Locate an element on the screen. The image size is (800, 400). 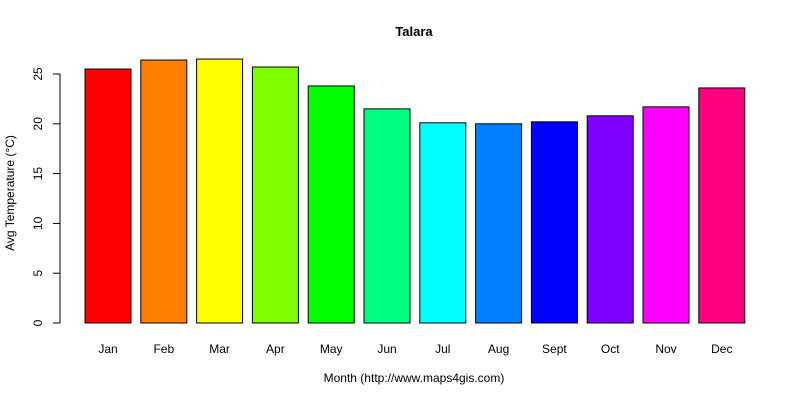
x-tick-label: Jan is located at coordinates (107, 349).